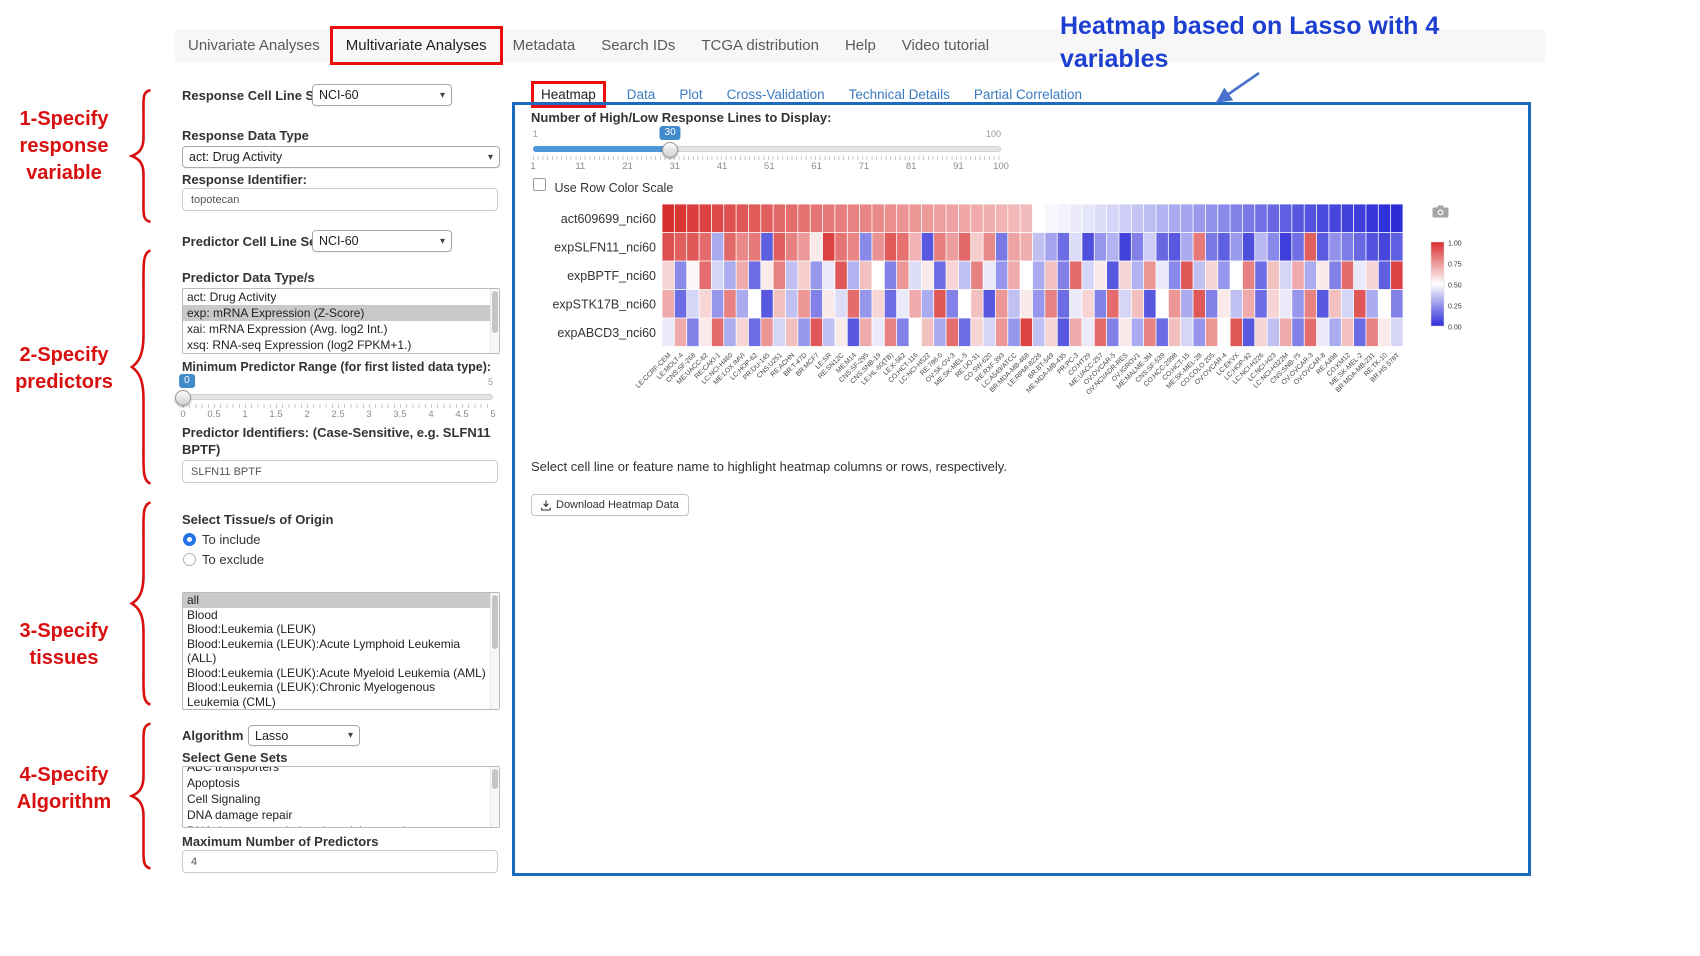  Describe the element at coordinates (340, 199) in the screenshot. I see `response-identifier-input` at that location.